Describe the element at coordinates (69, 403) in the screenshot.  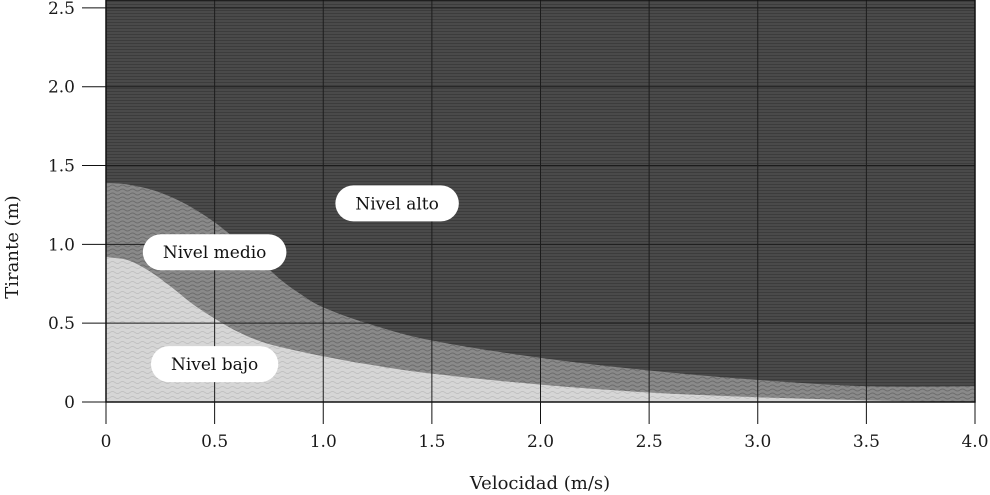
I see `y-tick-label: 0` at that location.